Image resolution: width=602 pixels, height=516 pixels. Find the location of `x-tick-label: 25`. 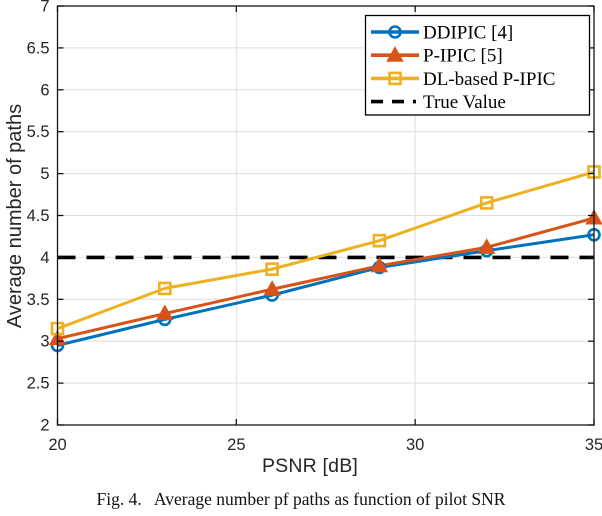

x-tick-label: 25 is located at coordinates (236, 444).